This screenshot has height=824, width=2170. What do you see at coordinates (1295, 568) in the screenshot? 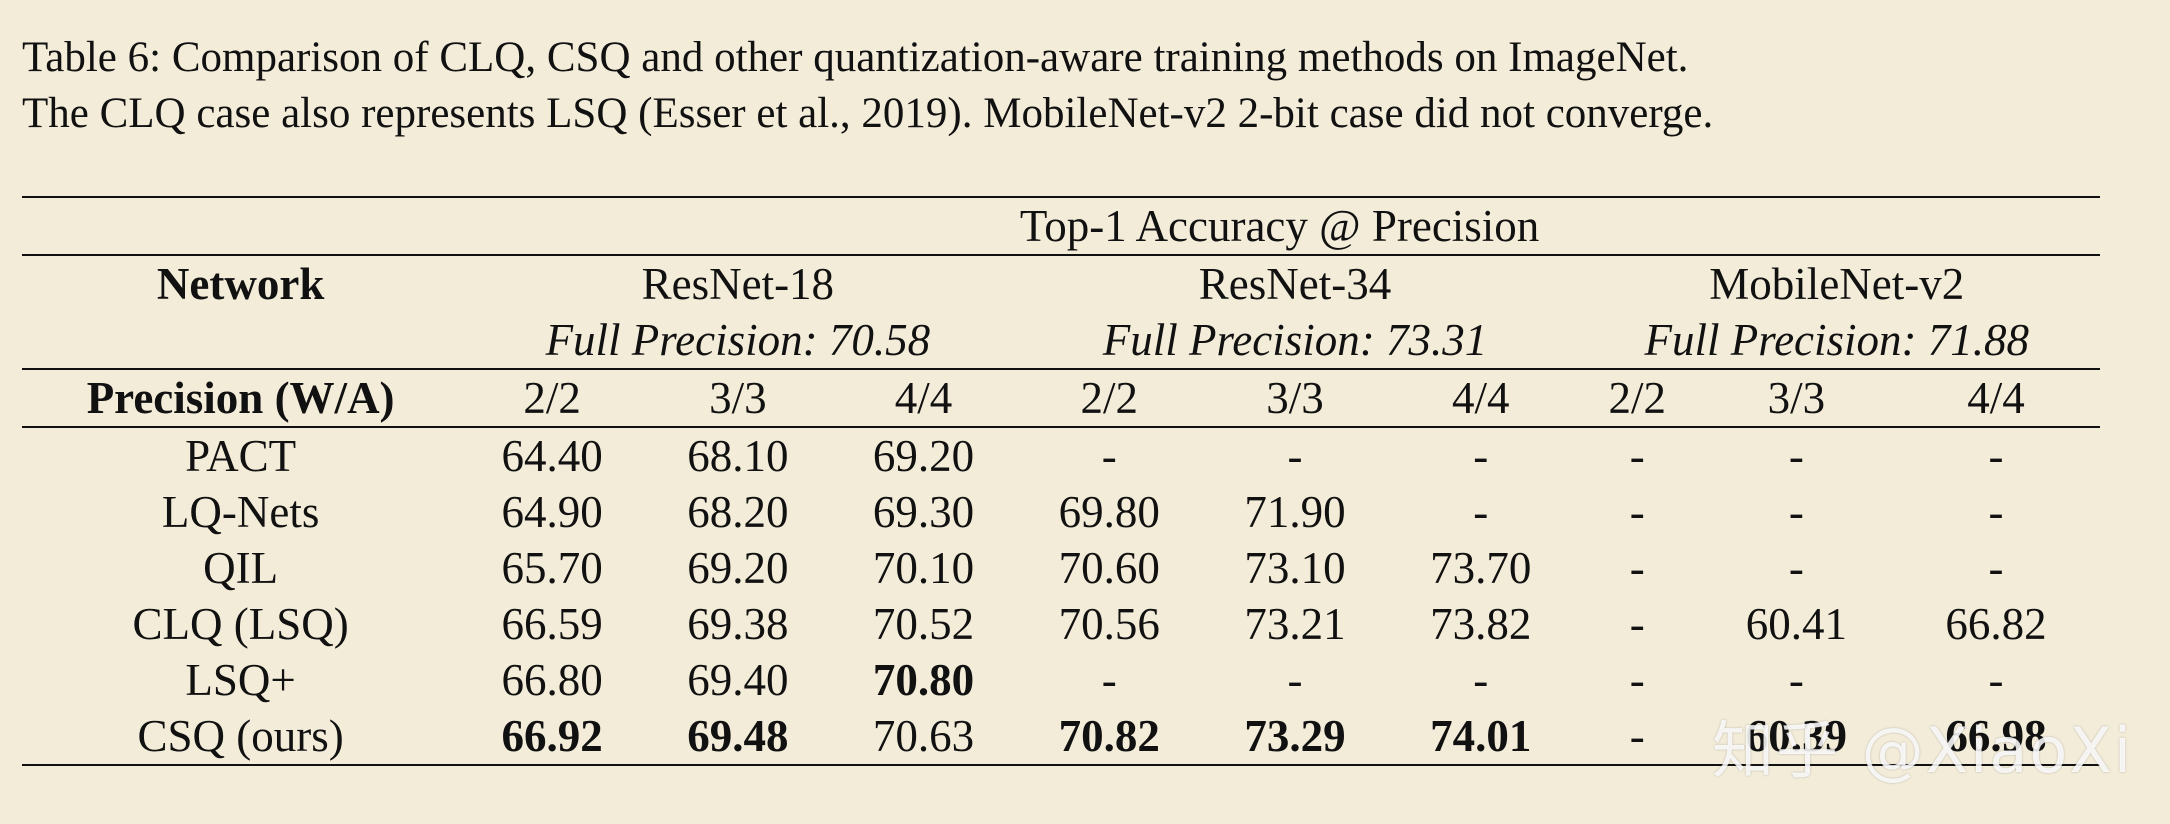
I see `table-cell: 73.10` at bounding box center [1295, 568].